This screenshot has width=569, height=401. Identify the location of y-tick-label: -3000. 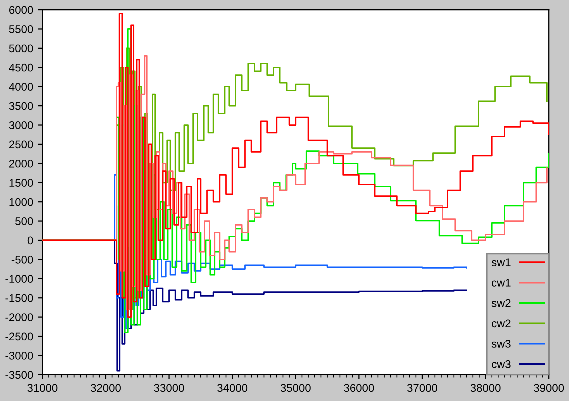
(20, 356).